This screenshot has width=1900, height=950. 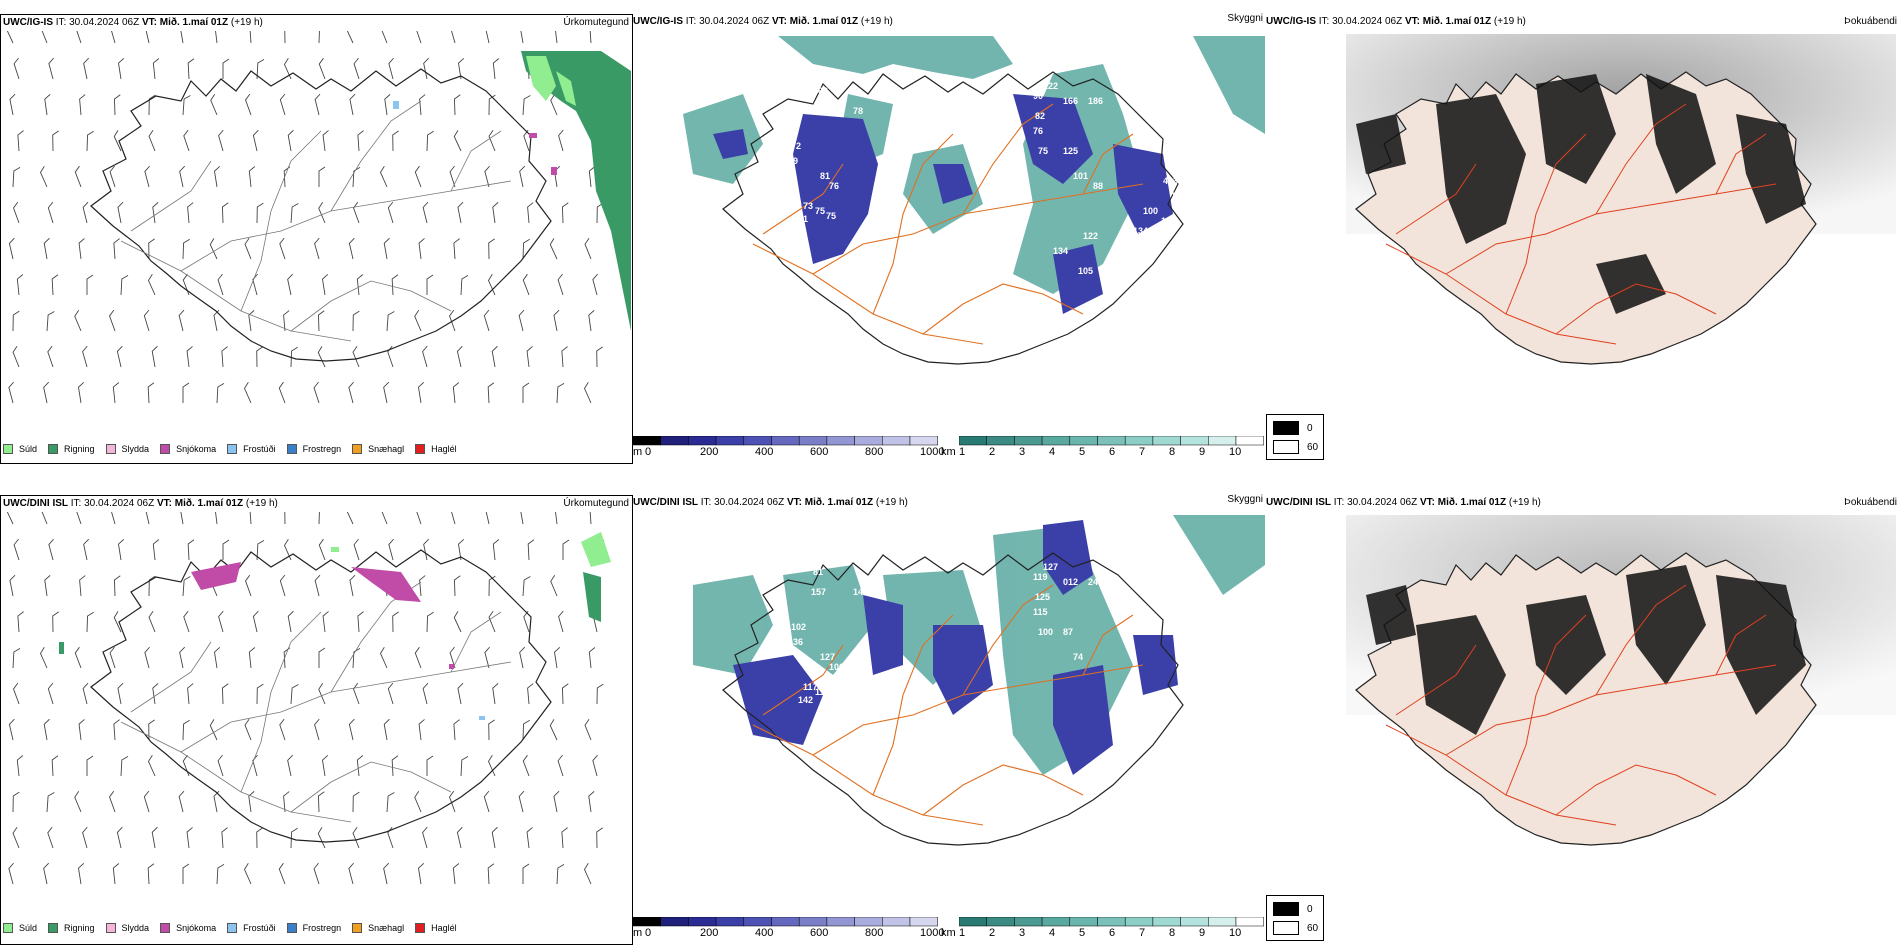 What do you see at coordinates (749, 502) in the screenshot?
I see `it-value: 30.04.2024 06Z` at bounding box center [749, 502].